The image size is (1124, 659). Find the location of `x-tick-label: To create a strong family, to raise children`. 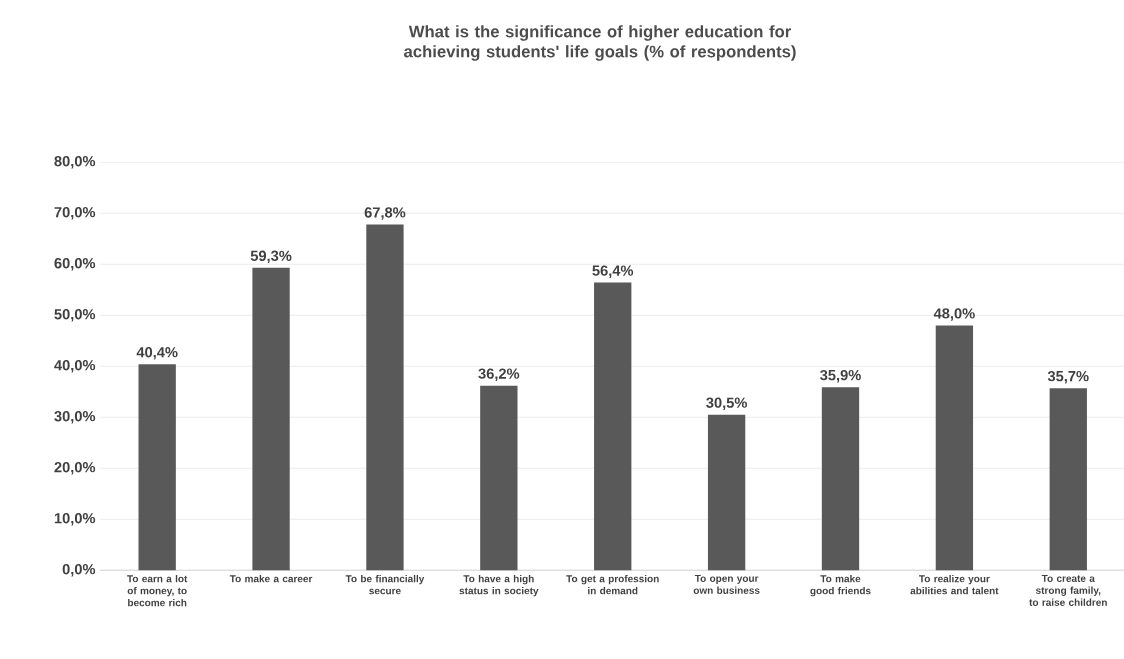

x-tick-label: To create a strong family, to raise children is located at coordinates (1068, 590).